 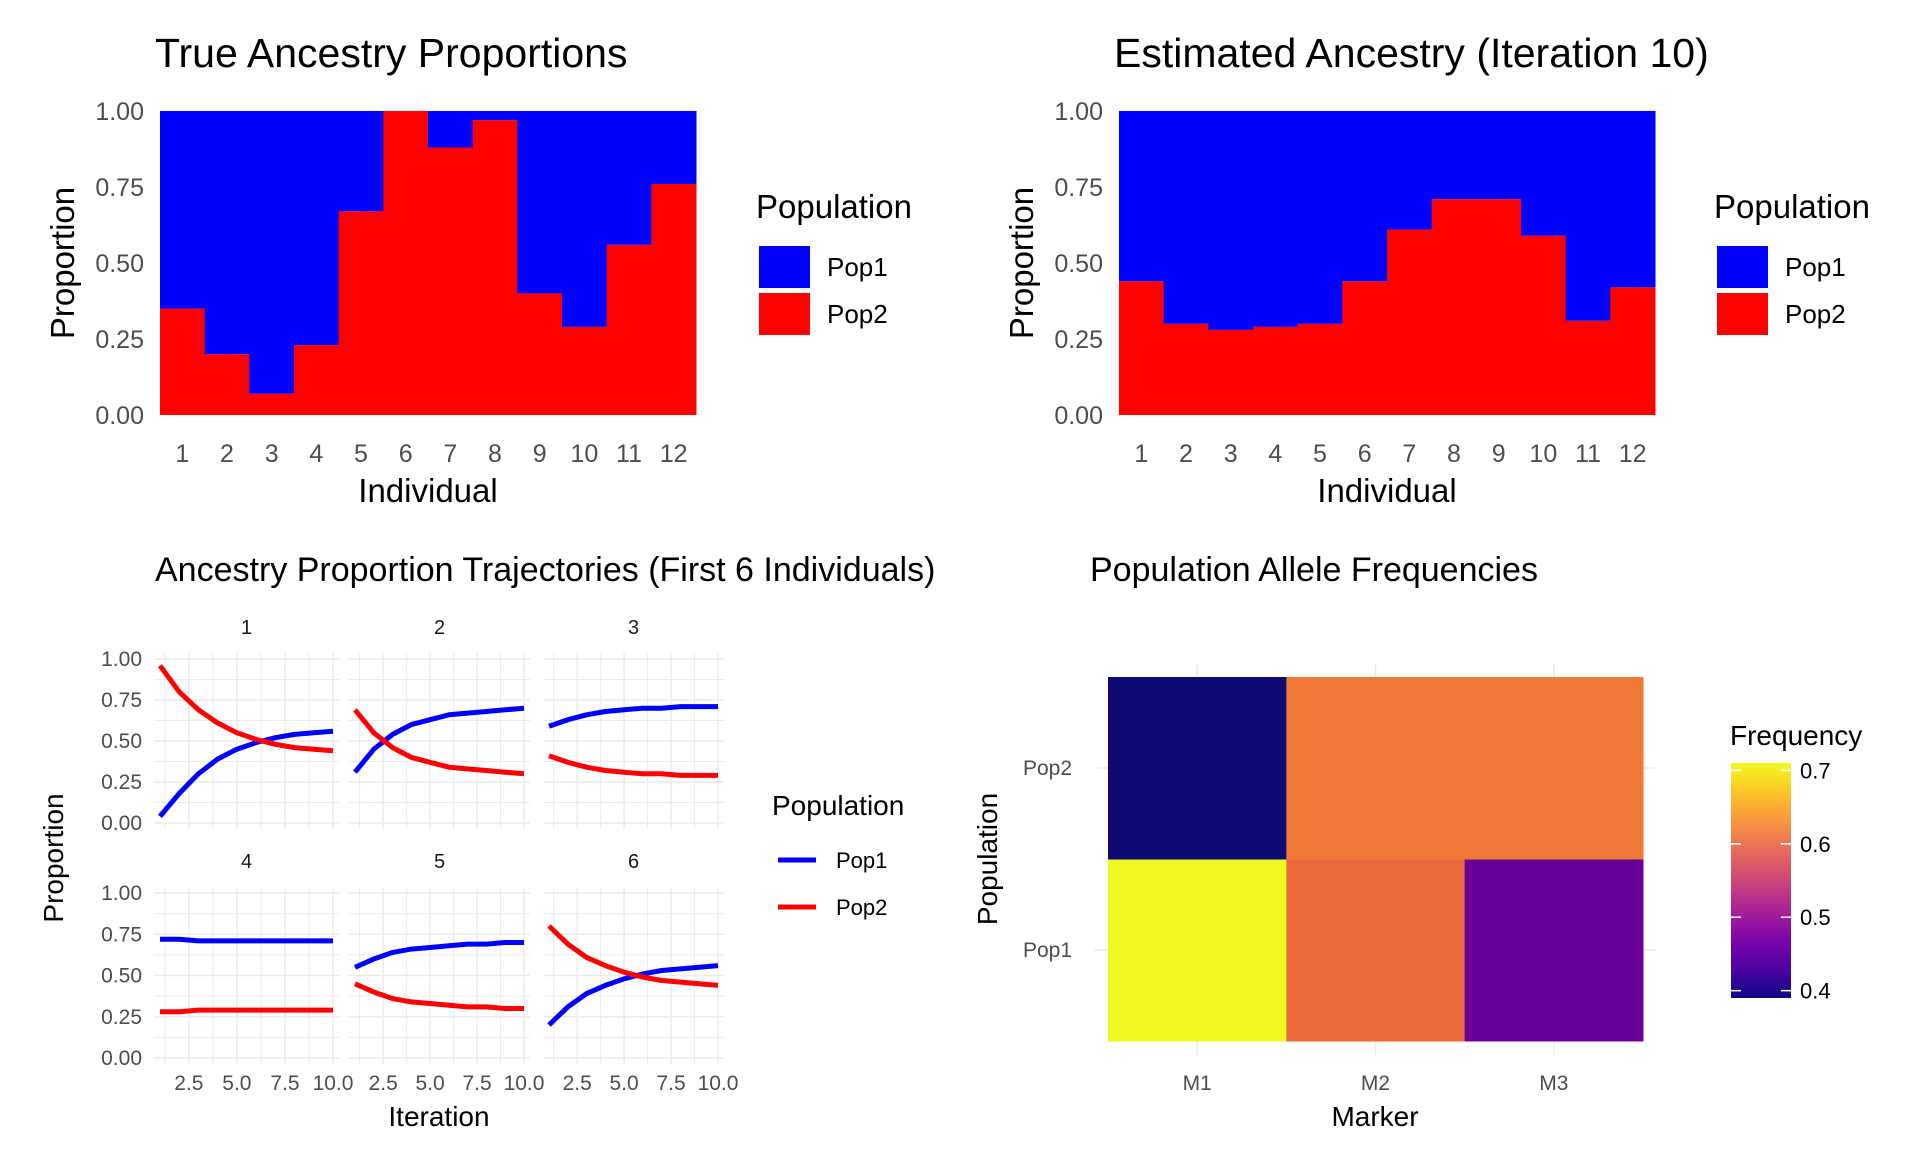 I want to click on facet-strip-label: 1, so click(x=246, y=628).